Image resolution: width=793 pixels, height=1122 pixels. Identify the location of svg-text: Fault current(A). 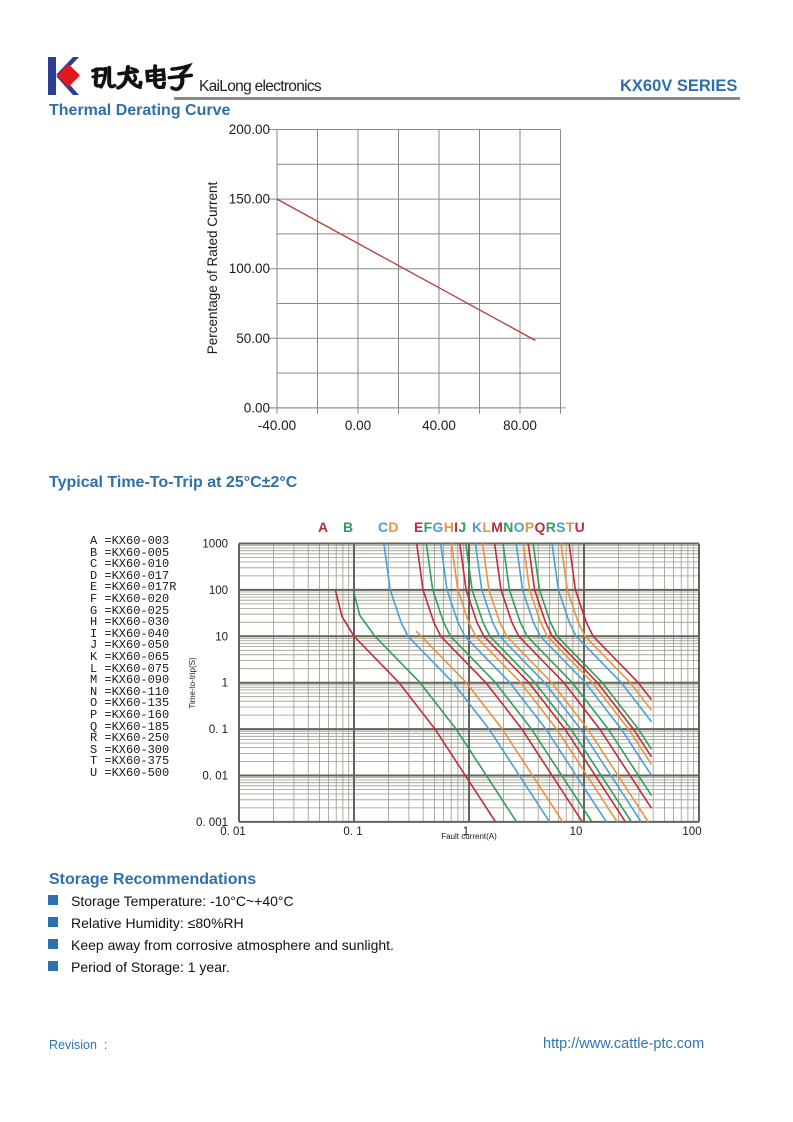
(469, 836).